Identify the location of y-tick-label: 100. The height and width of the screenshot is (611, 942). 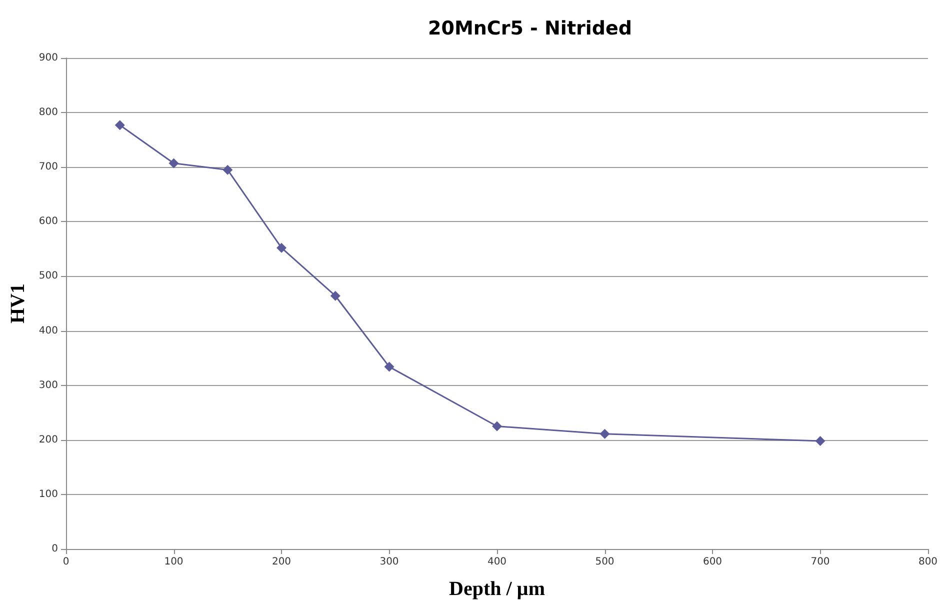
(48, 494).